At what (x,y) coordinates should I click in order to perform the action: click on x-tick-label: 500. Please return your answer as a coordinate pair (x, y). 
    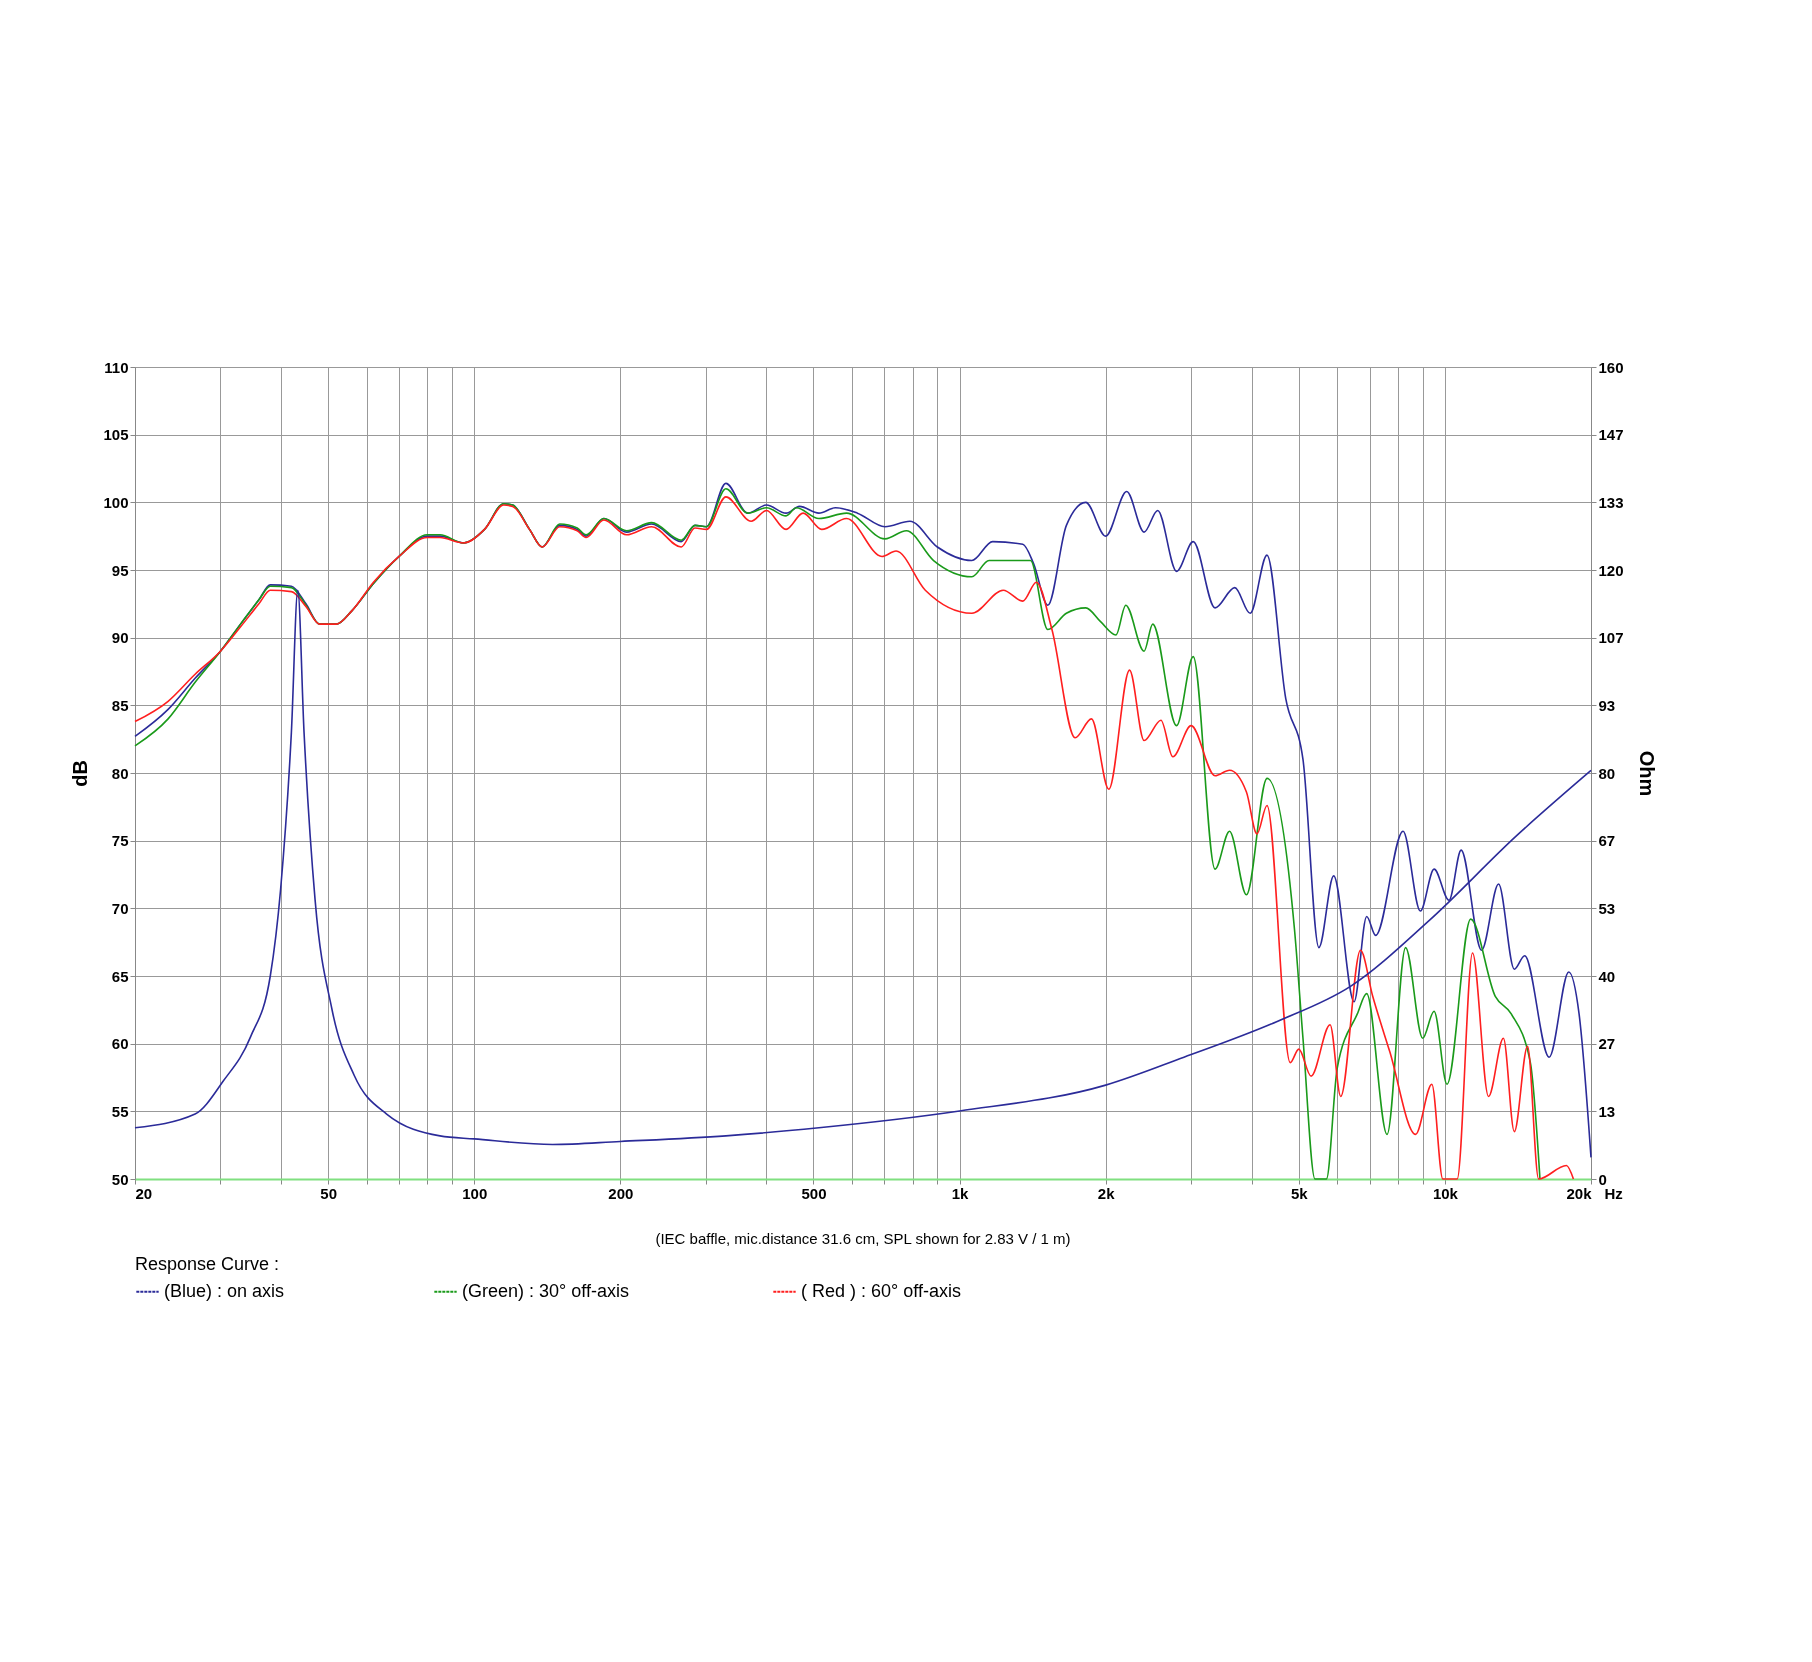
    Looking at the image, I should click on (814, 1193).